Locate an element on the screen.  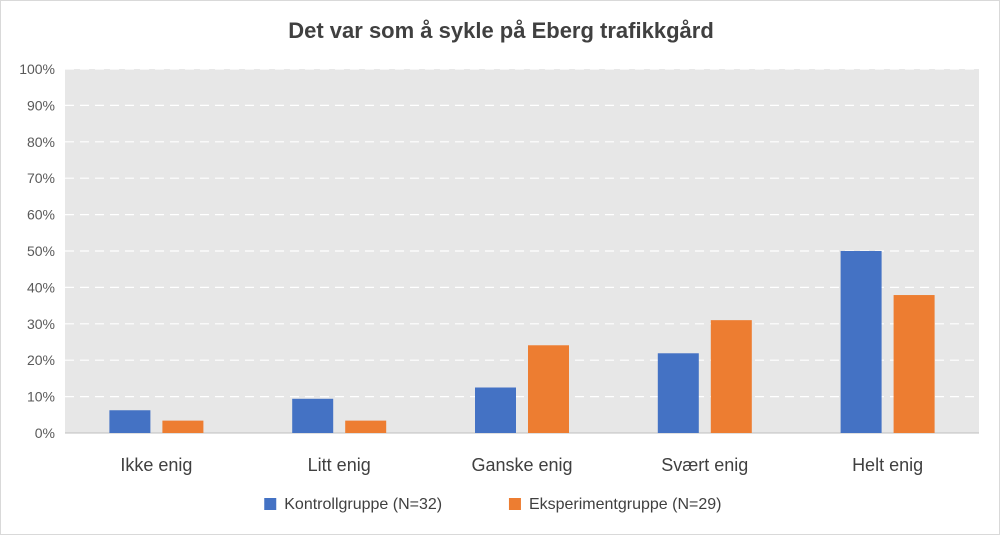
y-tick-label: 50% is located at coordinates (41, 251).